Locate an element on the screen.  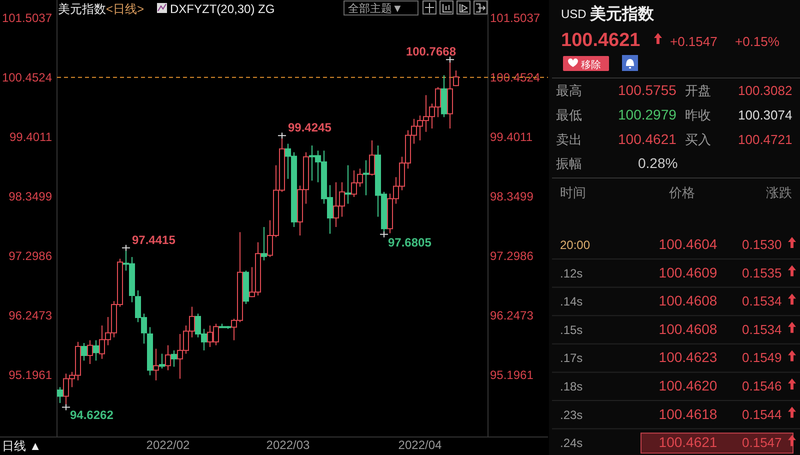
y2-tick-label: 101.5037 is located at coordinates (515, 18).